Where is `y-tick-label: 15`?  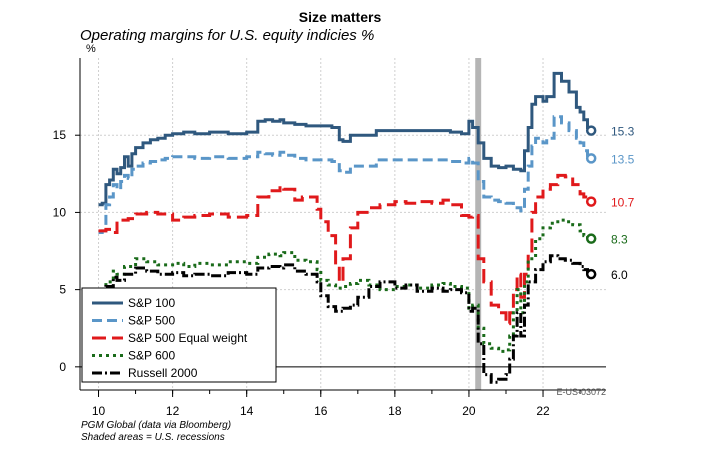 y-tick-label: 15 is located at coordinates (60, 135).